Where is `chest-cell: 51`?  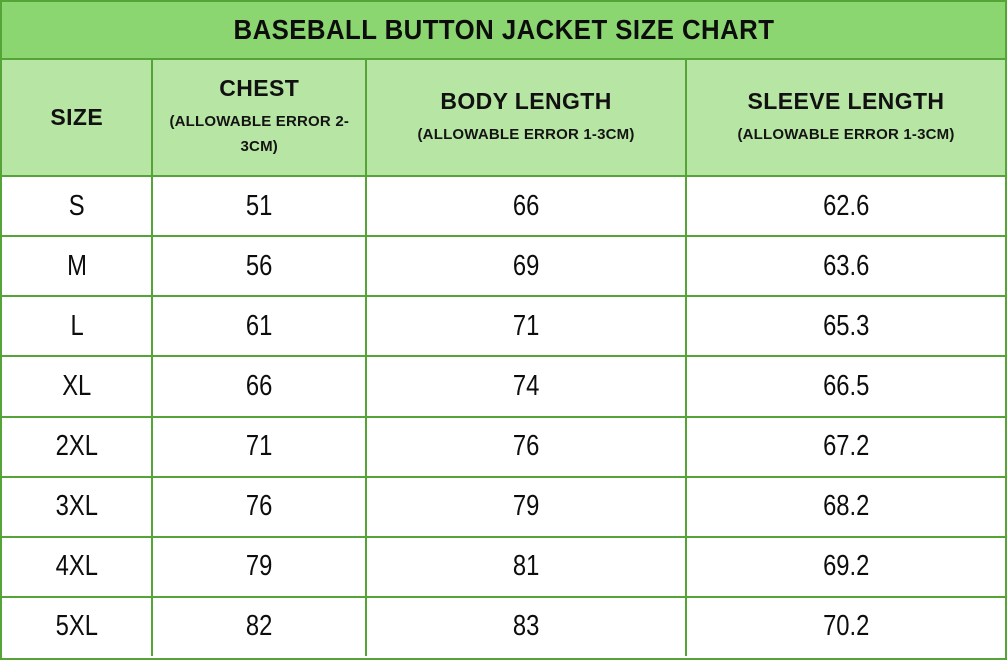 chest-cell: 51 is located at coordinates (259, 206).